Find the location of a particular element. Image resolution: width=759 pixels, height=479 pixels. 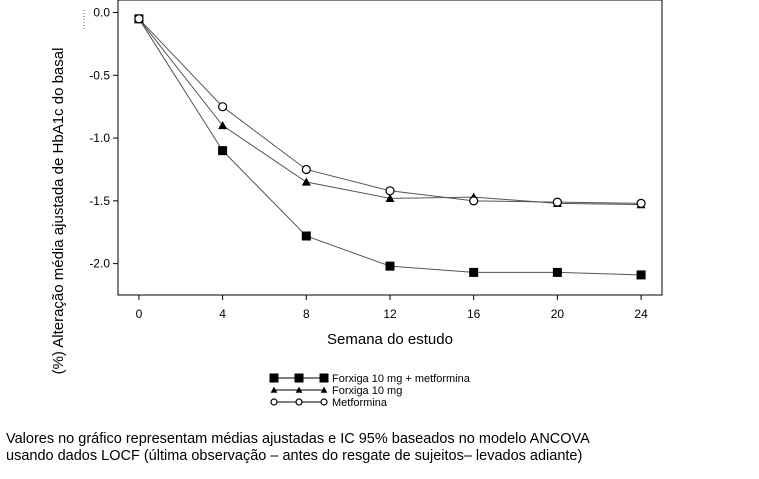

legend-entry-1: Forxiga 10 mg + metformina is located at coordinates (370, 379).